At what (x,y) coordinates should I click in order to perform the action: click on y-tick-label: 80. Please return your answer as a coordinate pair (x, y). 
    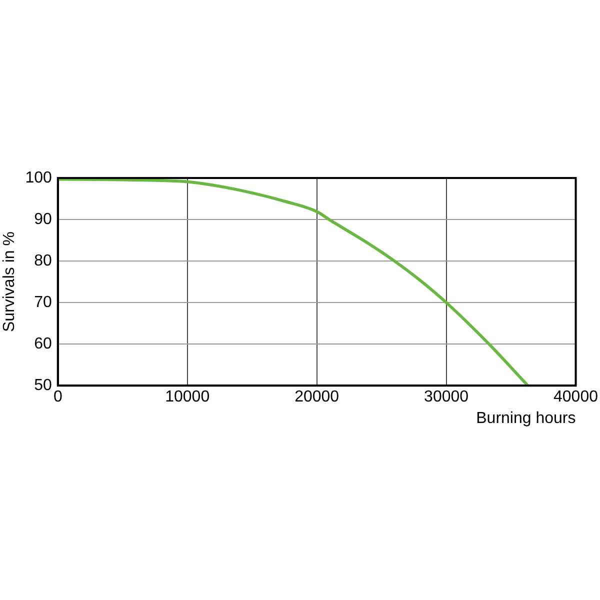
    Looking at the image, I should click on (43, 261).